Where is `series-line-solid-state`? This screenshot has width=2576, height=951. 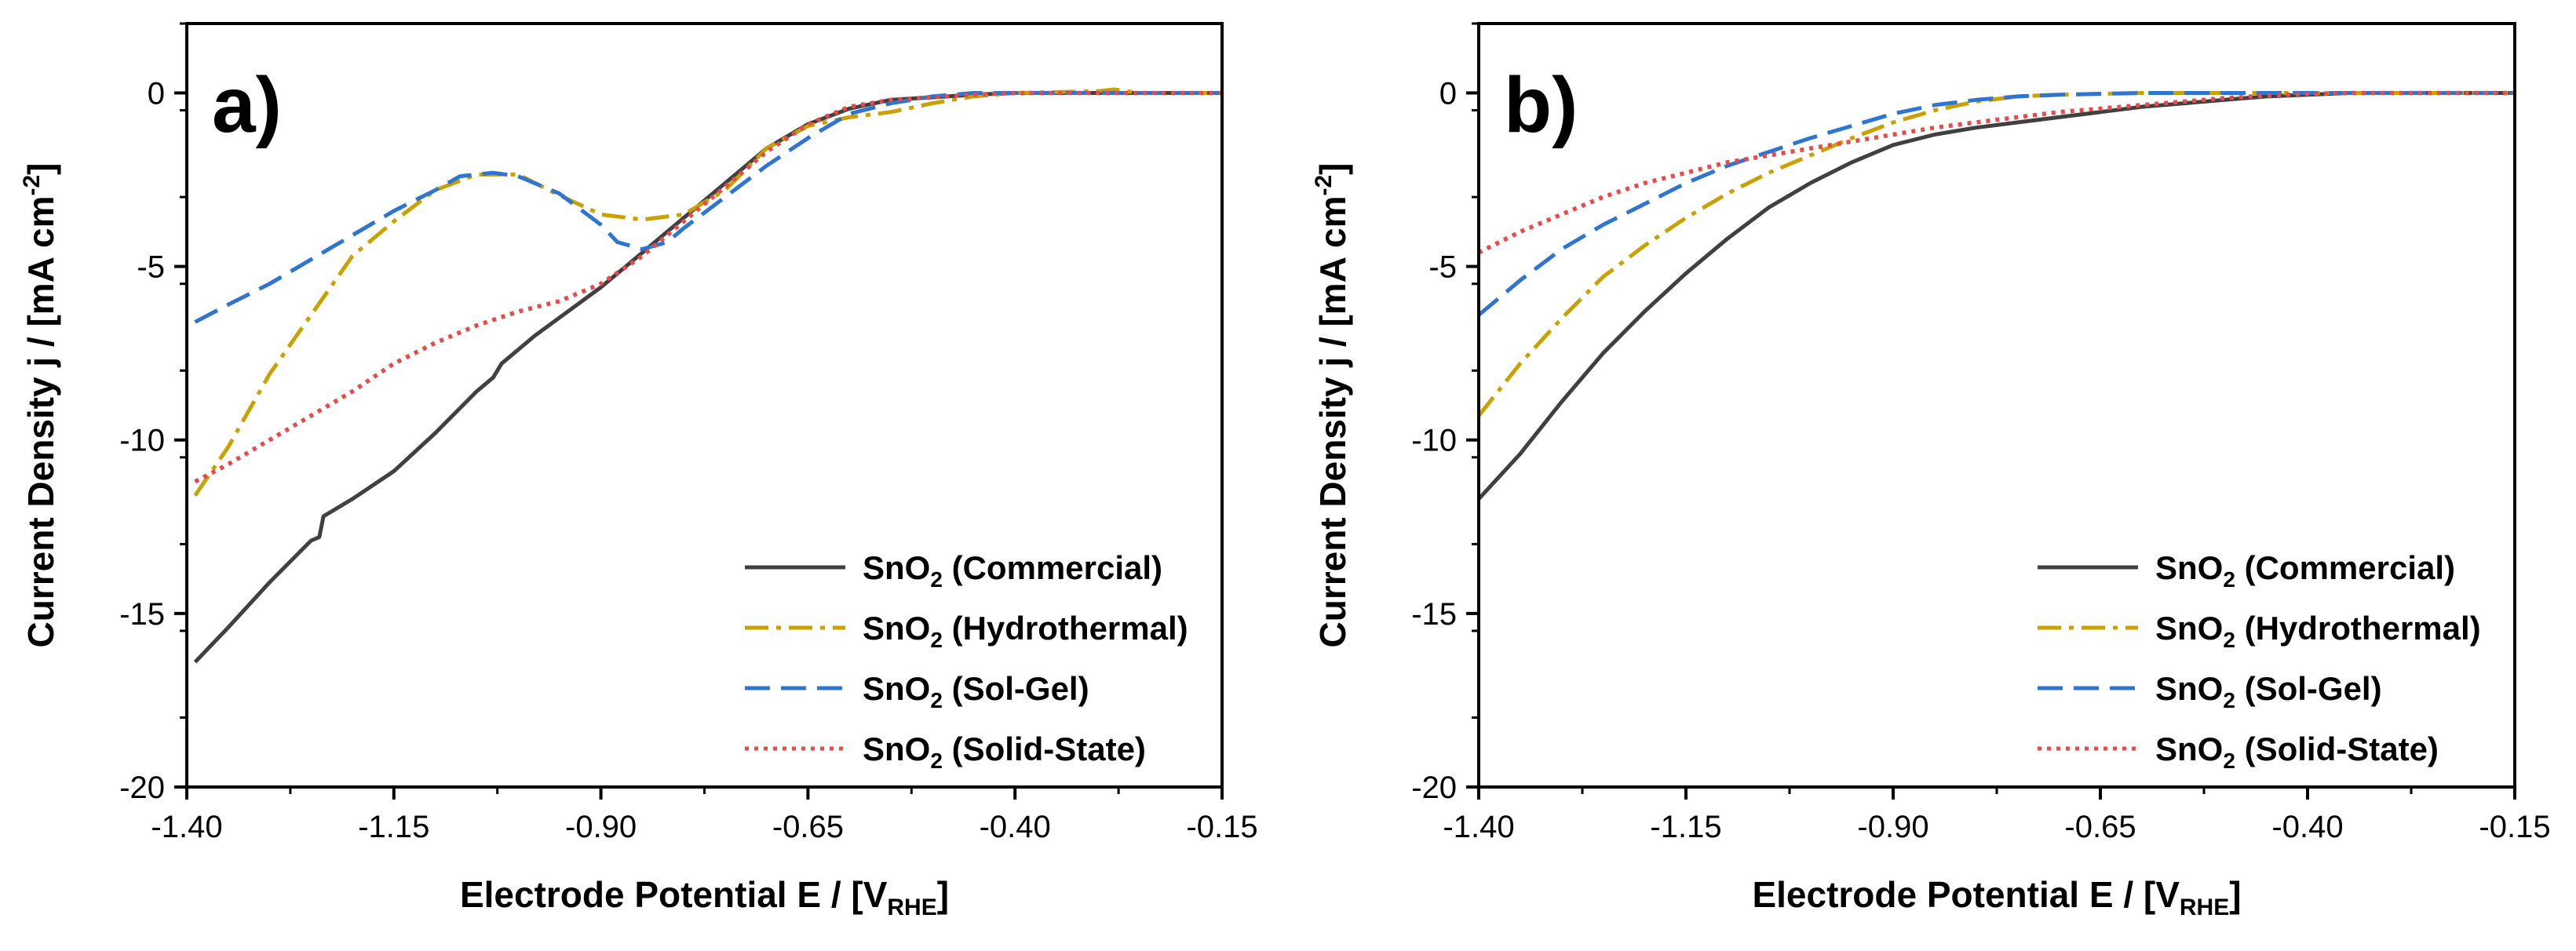
series-line-solid-state is located at coordinates (1997, 173).